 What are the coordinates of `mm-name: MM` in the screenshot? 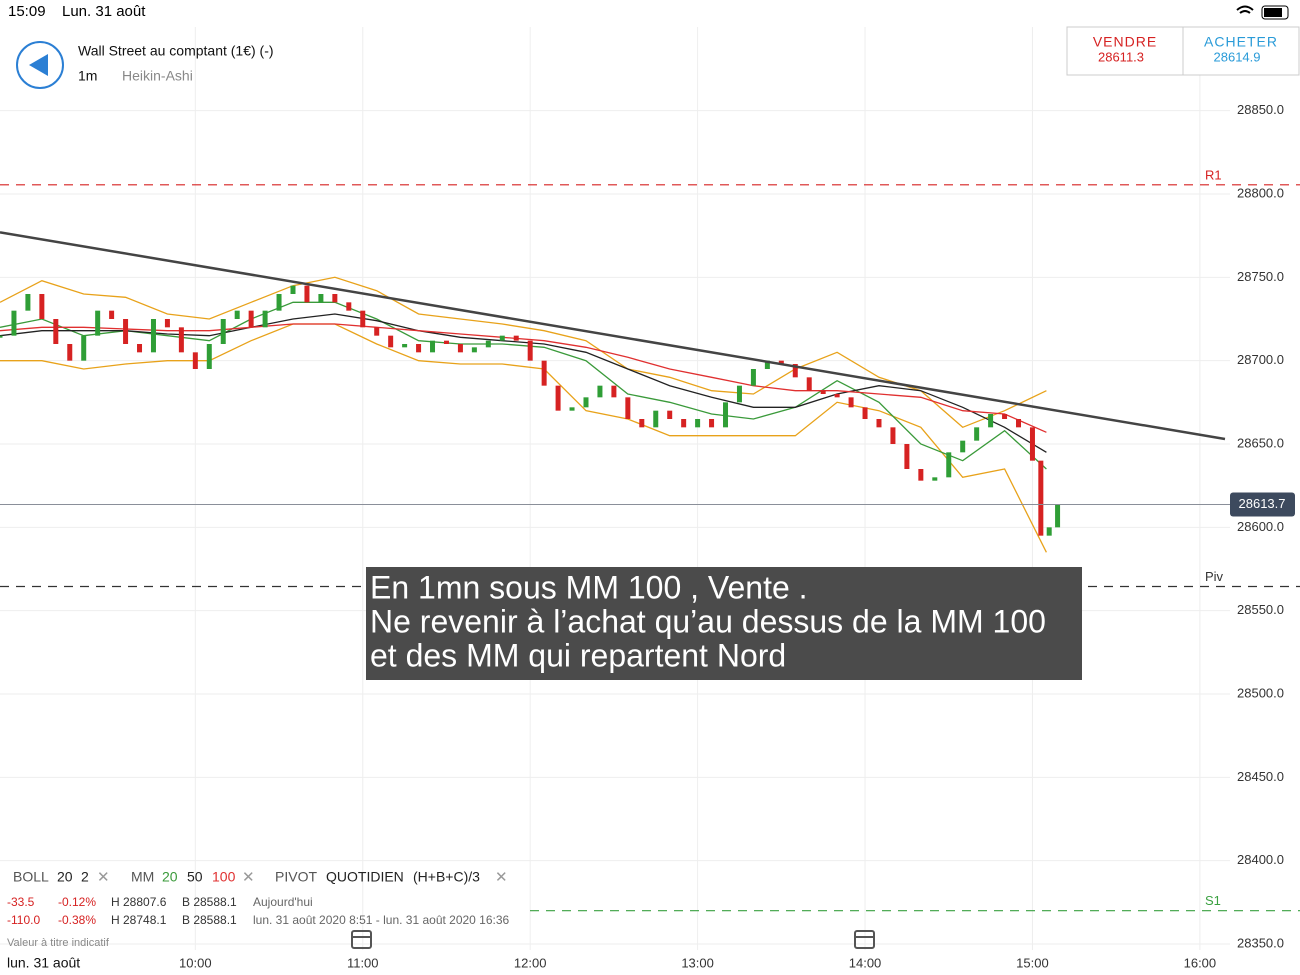 It's located at (142, 877).